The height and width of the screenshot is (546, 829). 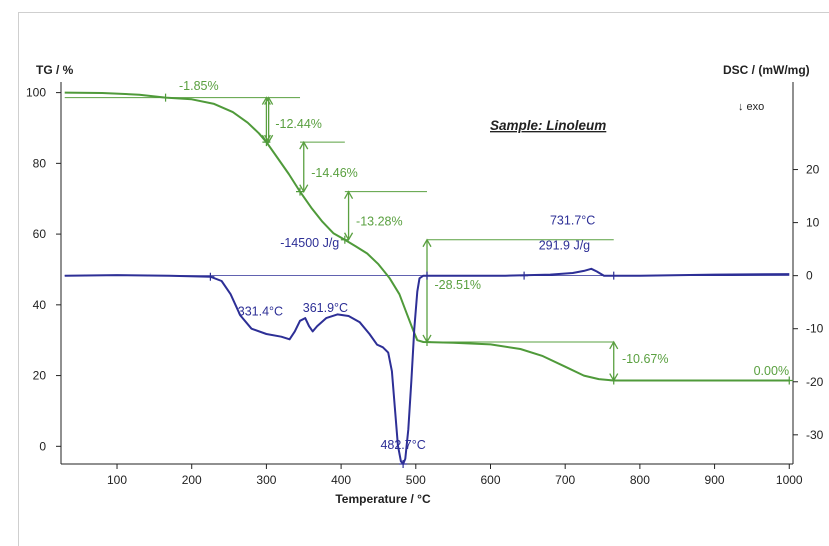 I want to click on x-tick-label-700: 700, so click(x=565, y=480).